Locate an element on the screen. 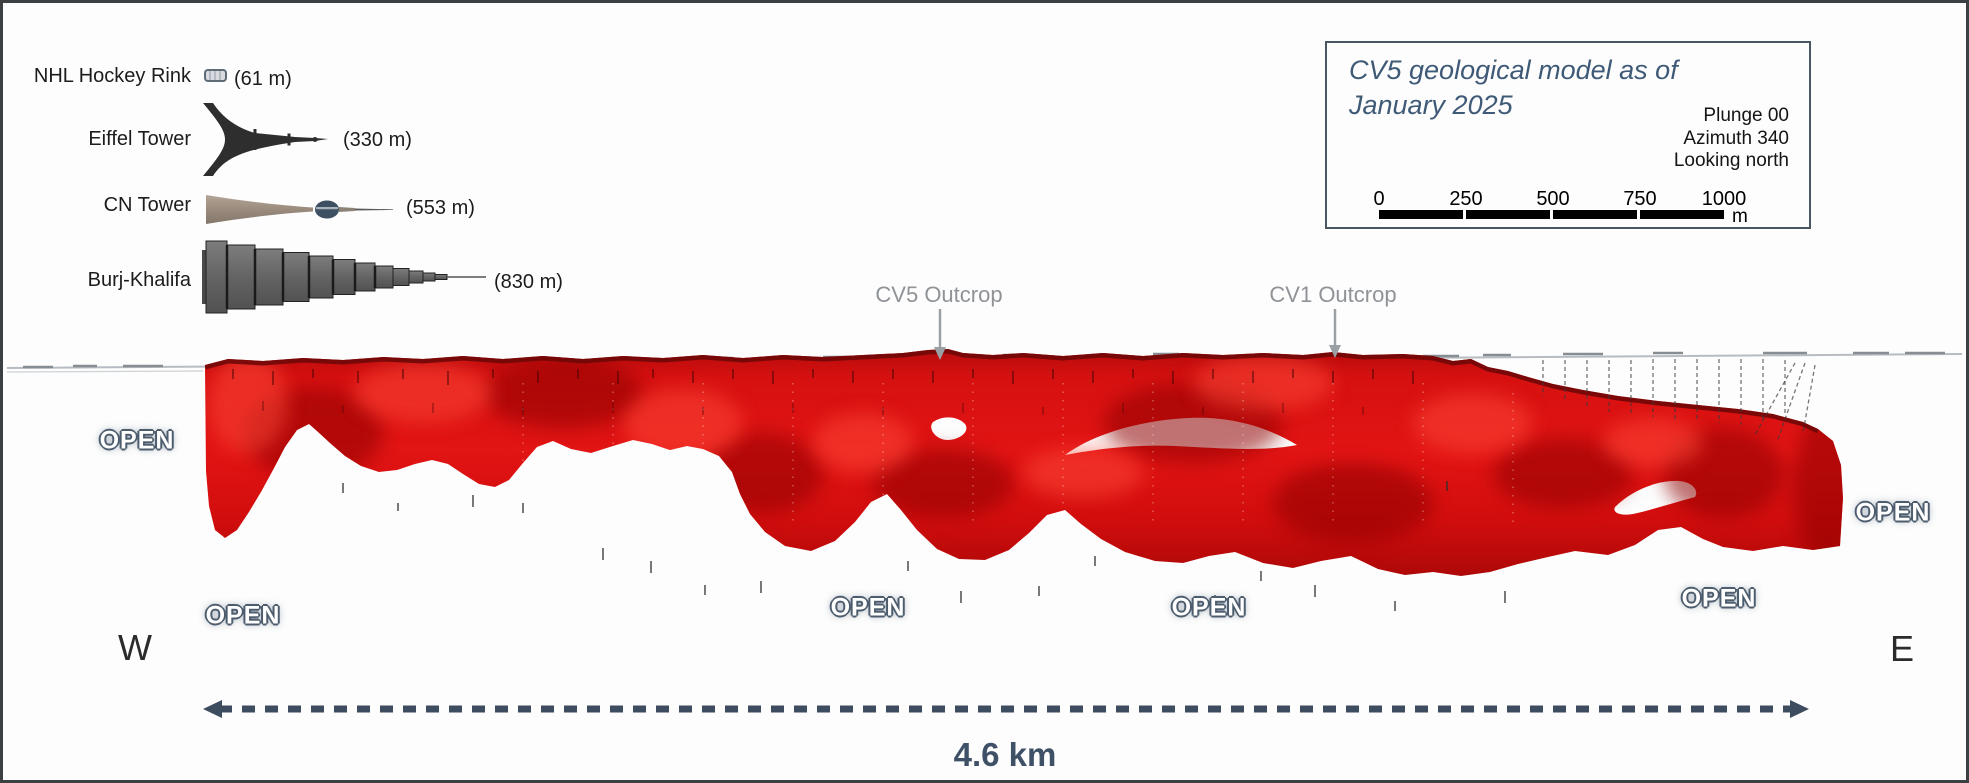 This screenshot has height=783, width=1969. structure-label-eiffel-tower: Eiffel Tower is located at coordinates (139, 139).